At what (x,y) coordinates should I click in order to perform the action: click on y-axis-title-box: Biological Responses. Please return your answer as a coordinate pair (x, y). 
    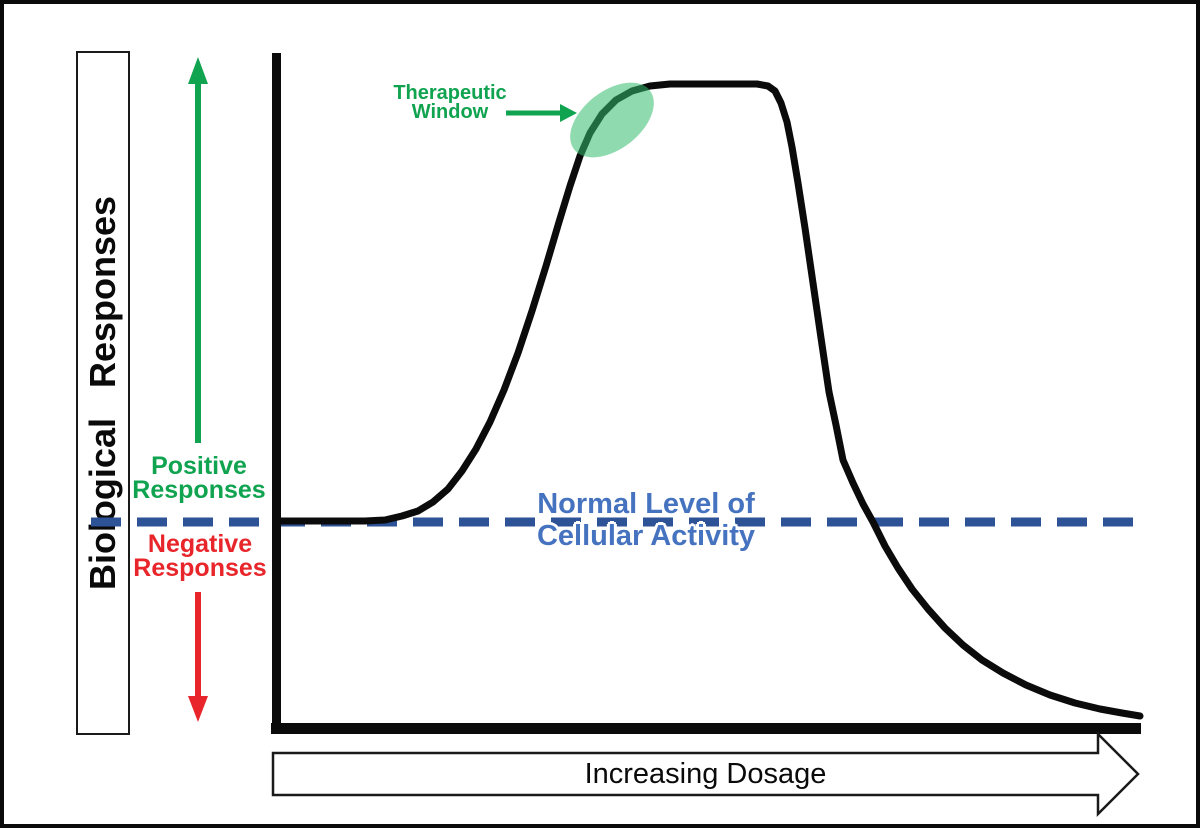
    Looking at the image, I should click on (103, 393).